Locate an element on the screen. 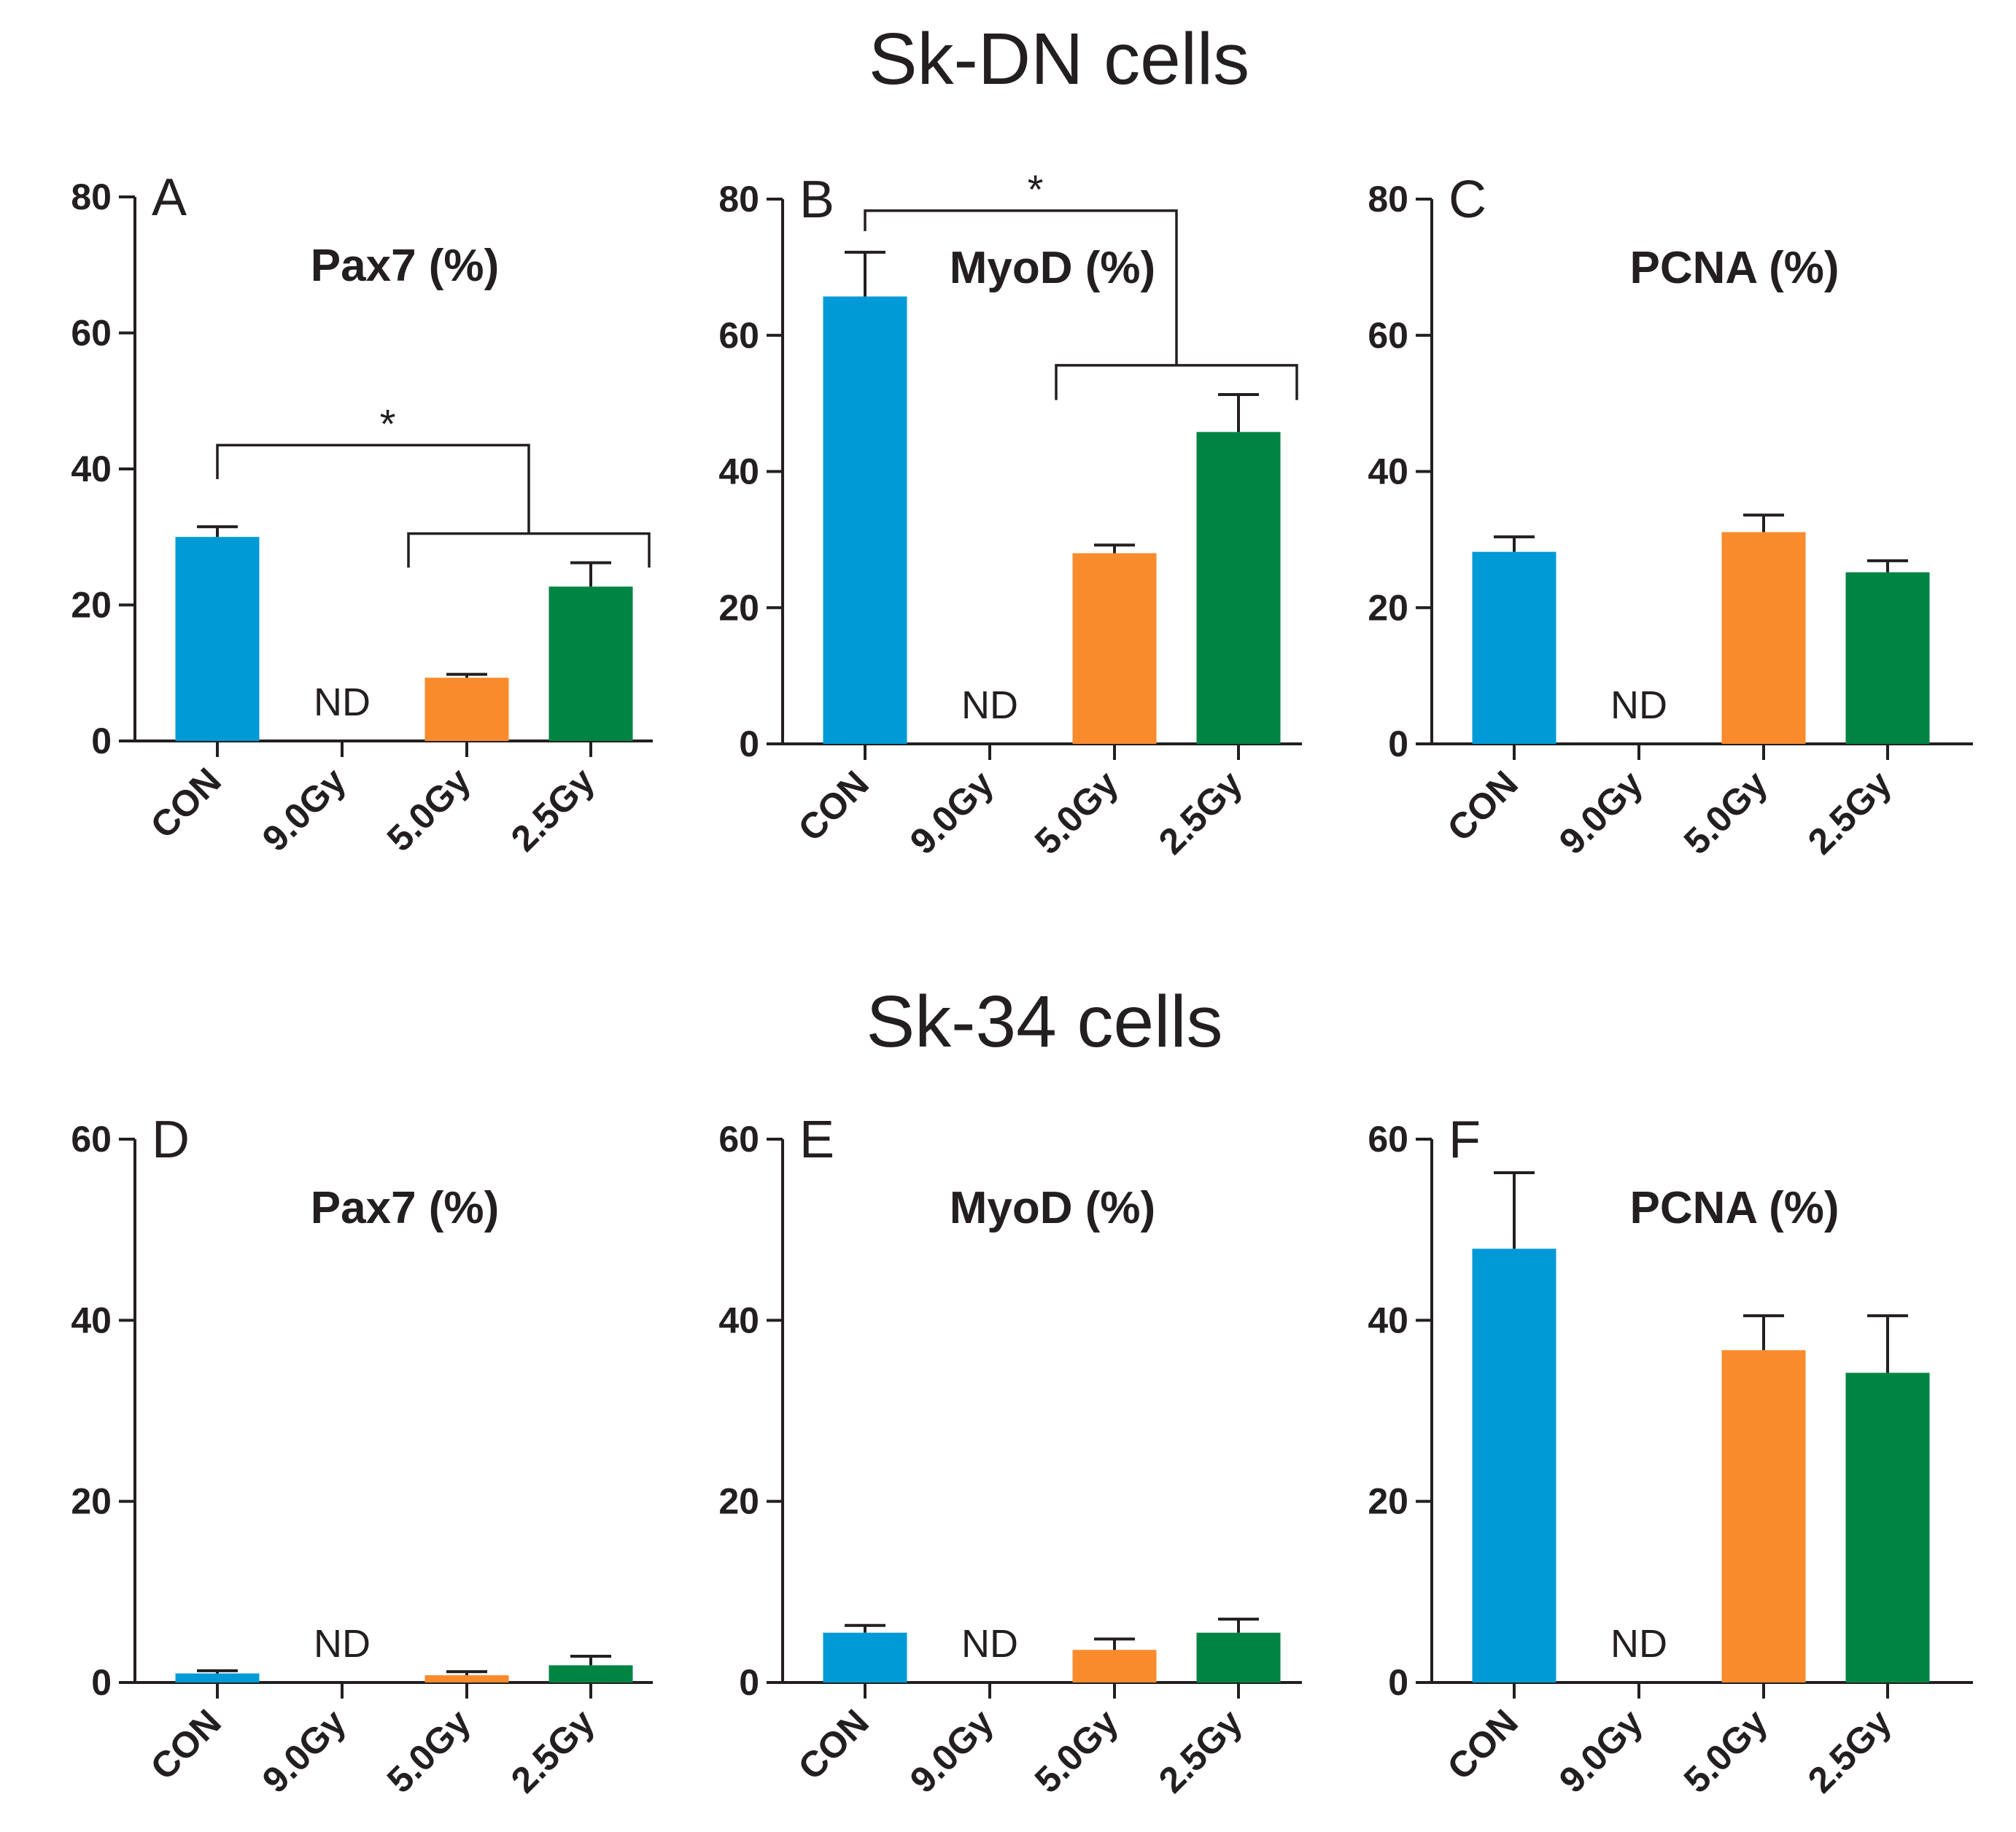  panel-letter: E is located at coordinates (817, 1140).